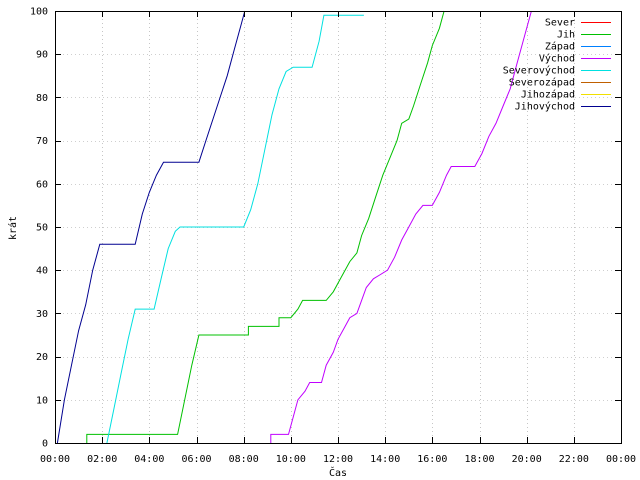 This screenshot has width=640, height=480. I want to click on x-tick-label: 02:00, so click(102, 459).